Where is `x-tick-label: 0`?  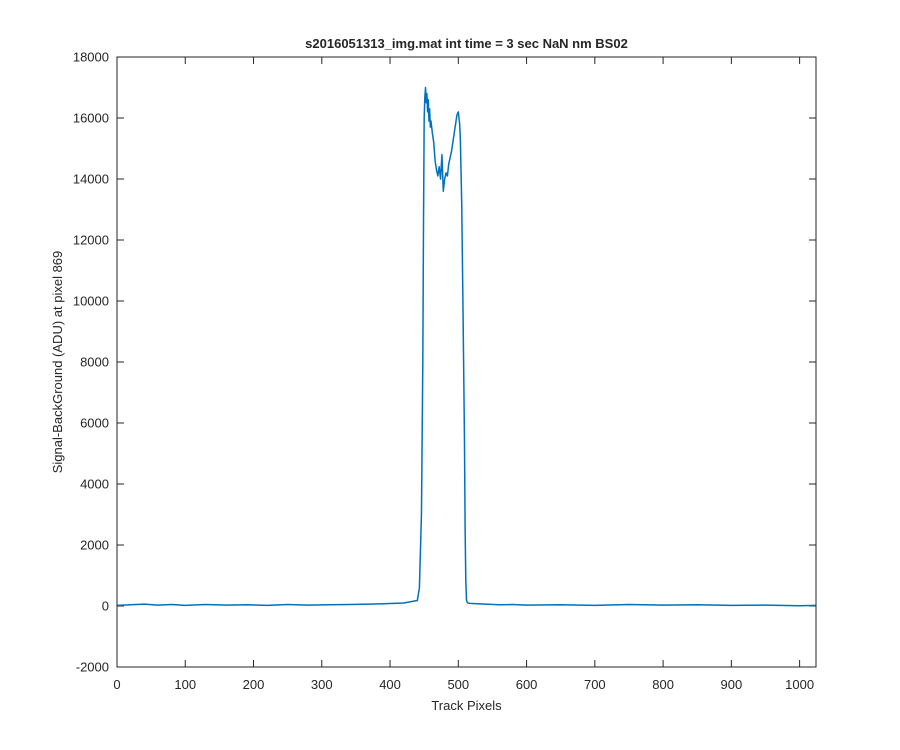
x-tick-label: 0 is located at coordinates (116, 684).